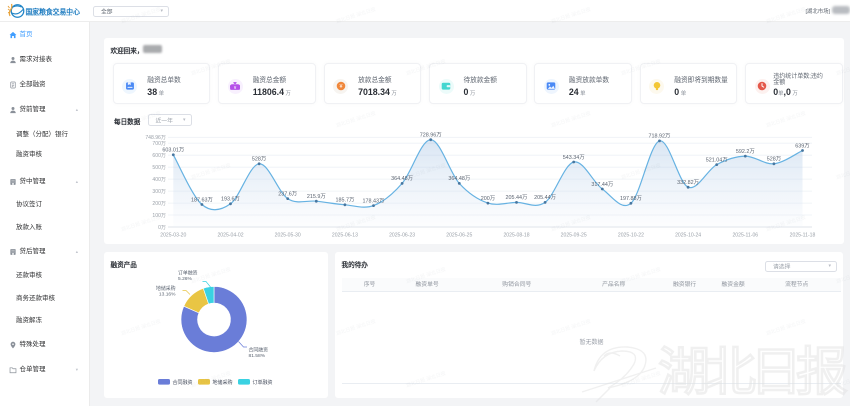 The height and width of the screenshot is (406, 850). Describe the element at coordinates (167, 295) in the screenshot. I see `svg-text: 13.16%` at that location.